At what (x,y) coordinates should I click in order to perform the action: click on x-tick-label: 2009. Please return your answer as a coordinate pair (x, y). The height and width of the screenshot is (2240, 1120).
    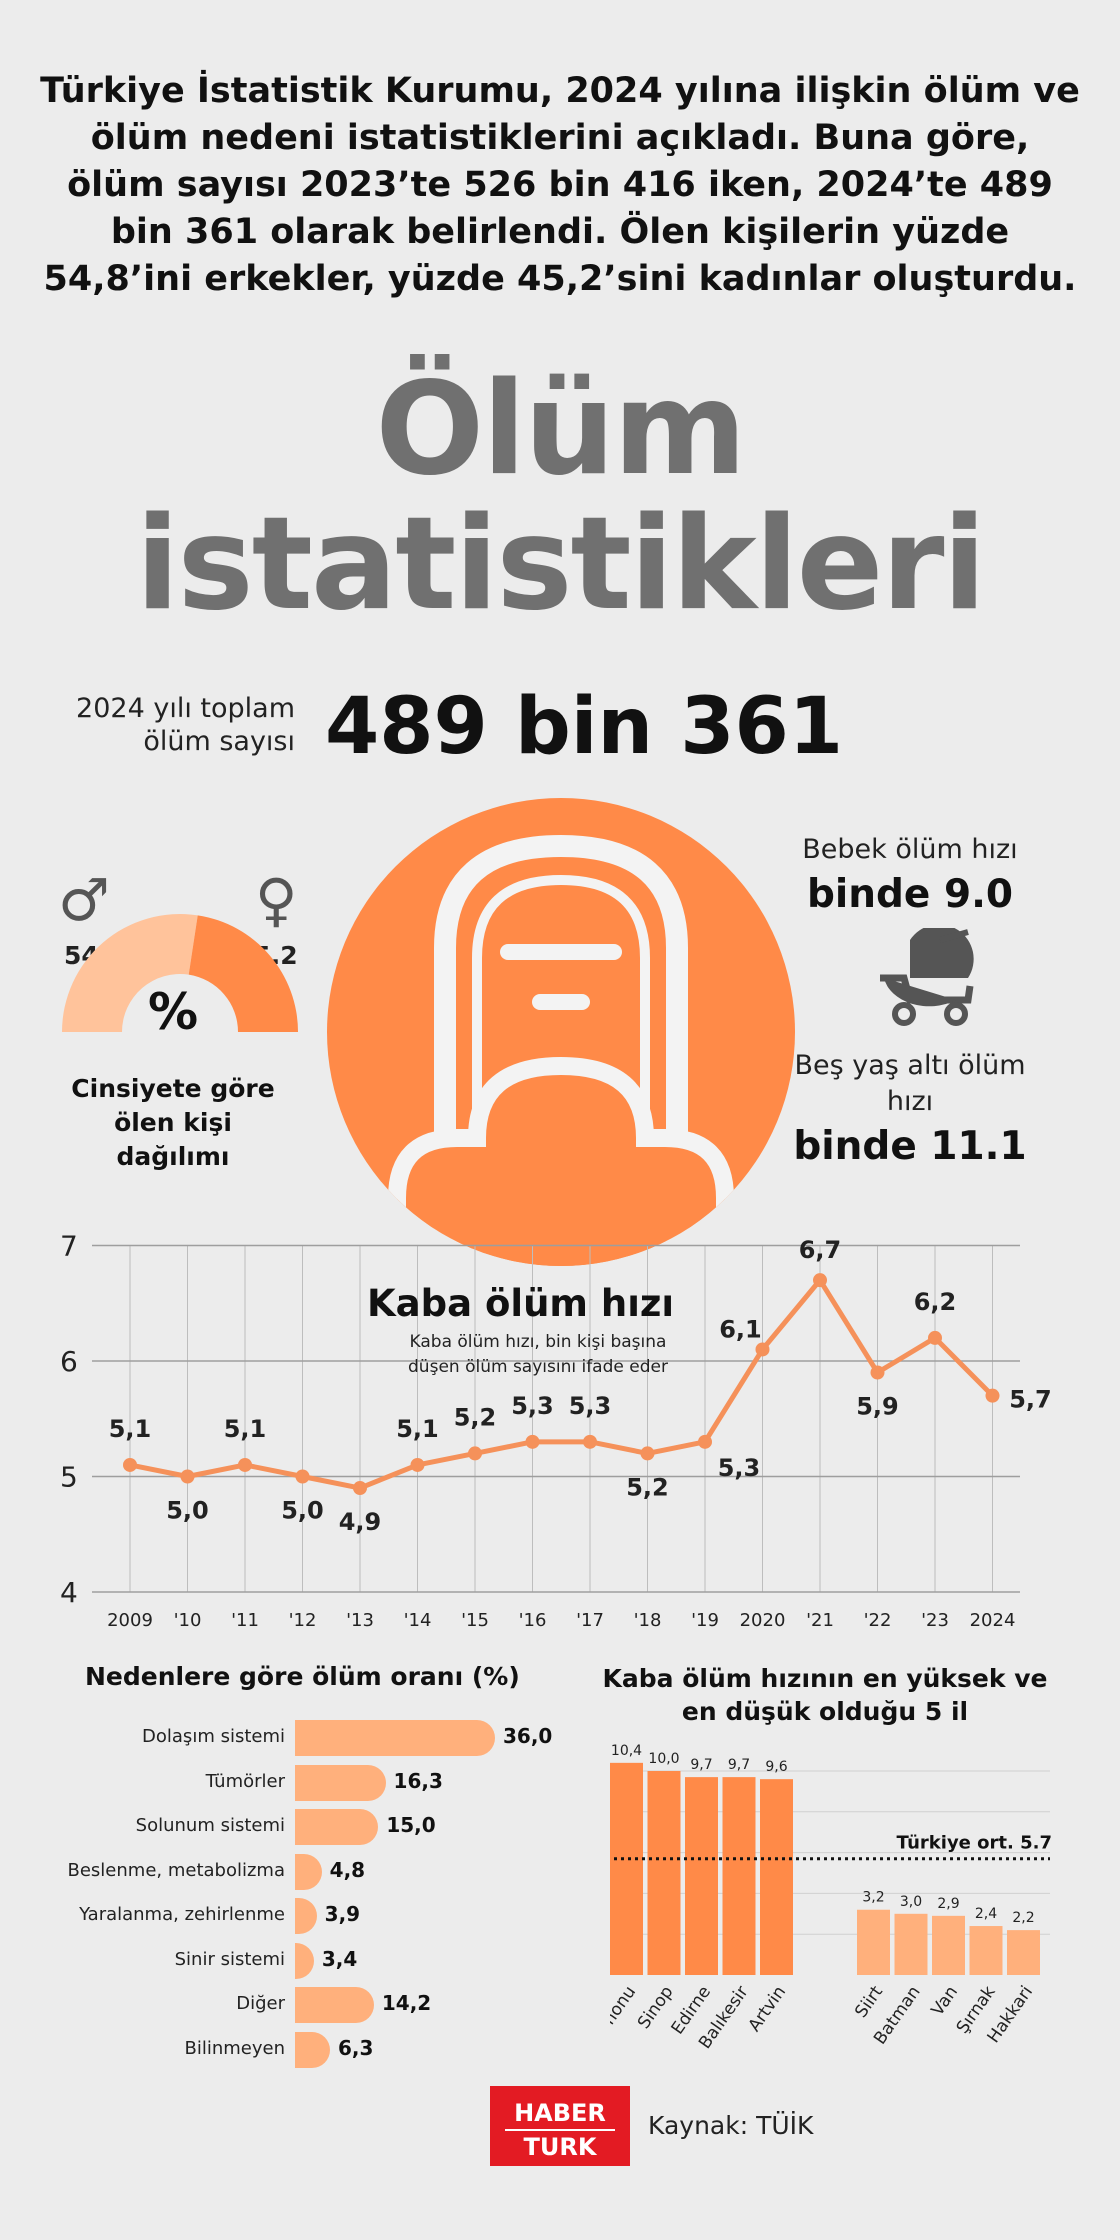
    Looking at the image, I should click on (130, 1620).